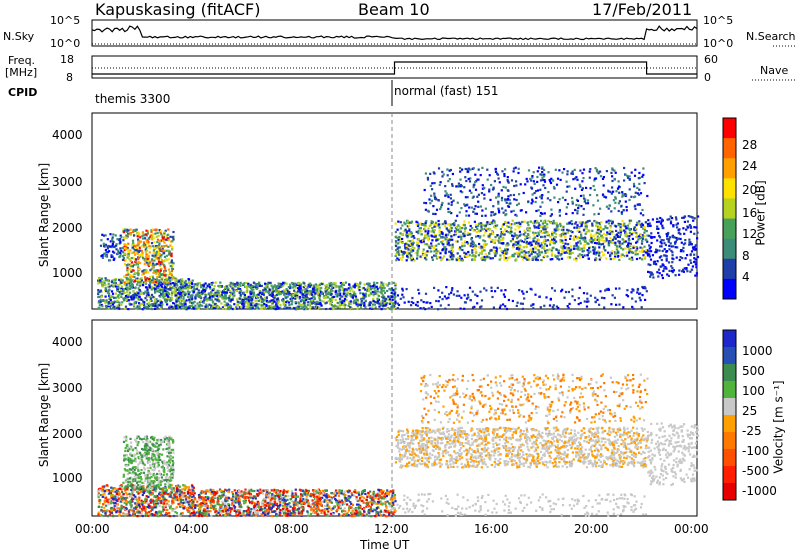  Describe the element at coordinates (729, 492) in the screenshot. I see `velocity-colorbar-segment` at that location.